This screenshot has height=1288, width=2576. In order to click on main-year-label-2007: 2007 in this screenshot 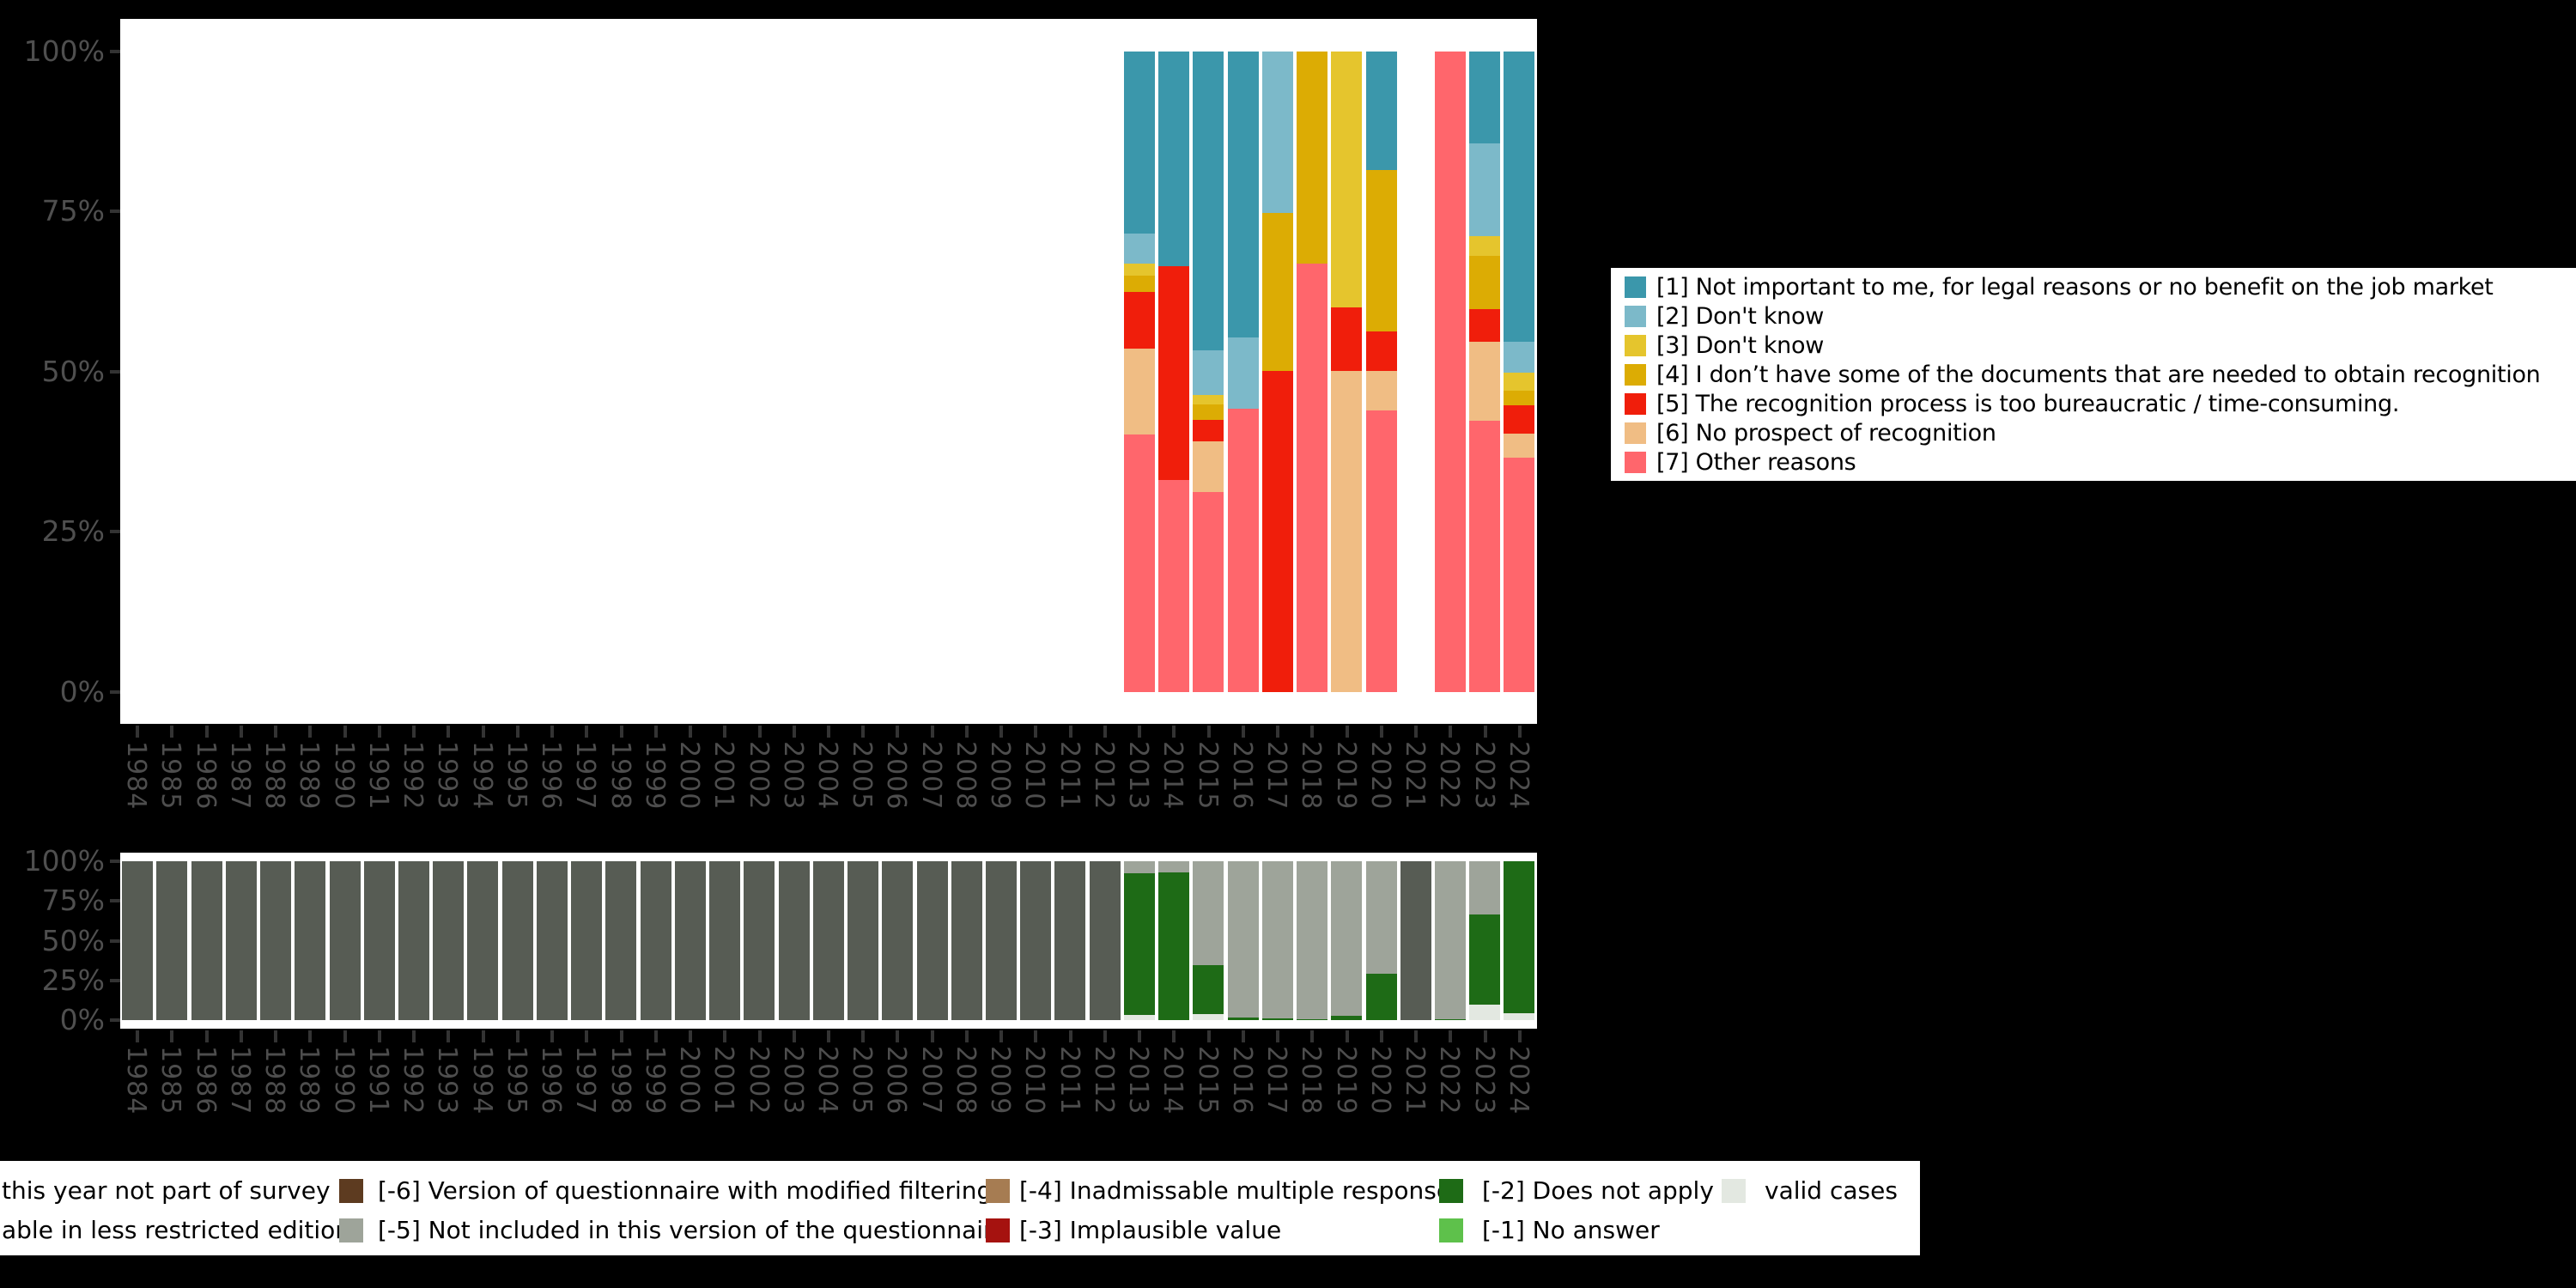, I will do `click(930, 776)`.